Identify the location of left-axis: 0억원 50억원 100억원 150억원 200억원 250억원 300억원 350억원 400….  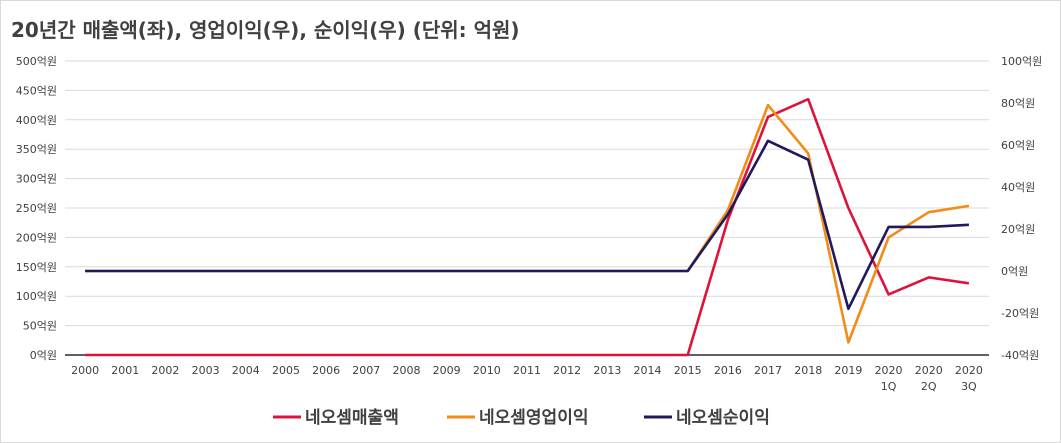
(36, 208).